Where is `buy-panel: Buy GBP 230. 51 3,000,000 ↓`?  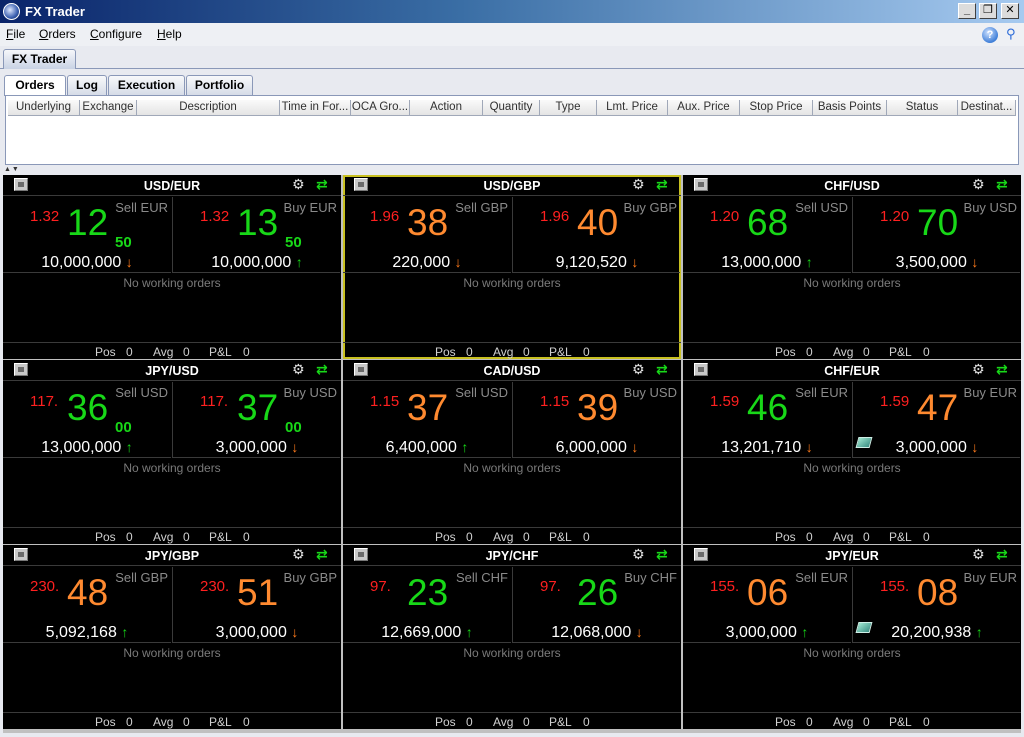
buy-panel: Buy GBP 230. 51 3,000,000 ↓ is located at coordinates (256, 605).